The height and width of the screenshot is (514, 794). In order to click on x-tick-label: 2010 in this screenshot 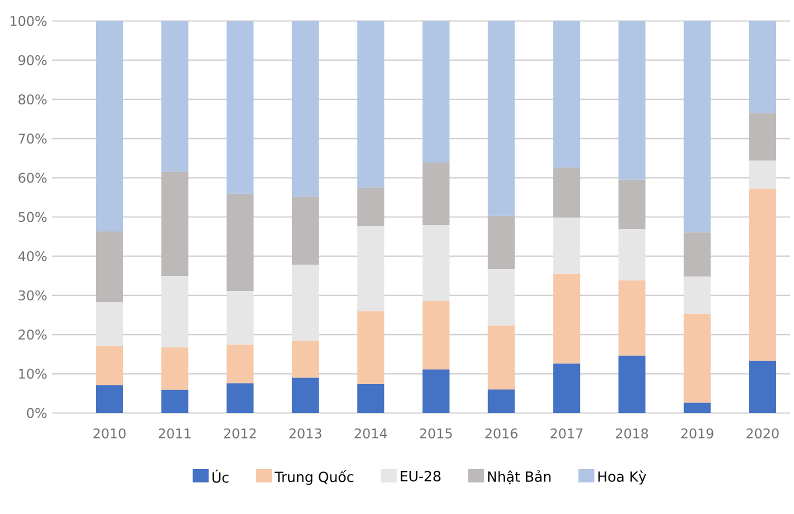, I will do `click(109, 433)`.